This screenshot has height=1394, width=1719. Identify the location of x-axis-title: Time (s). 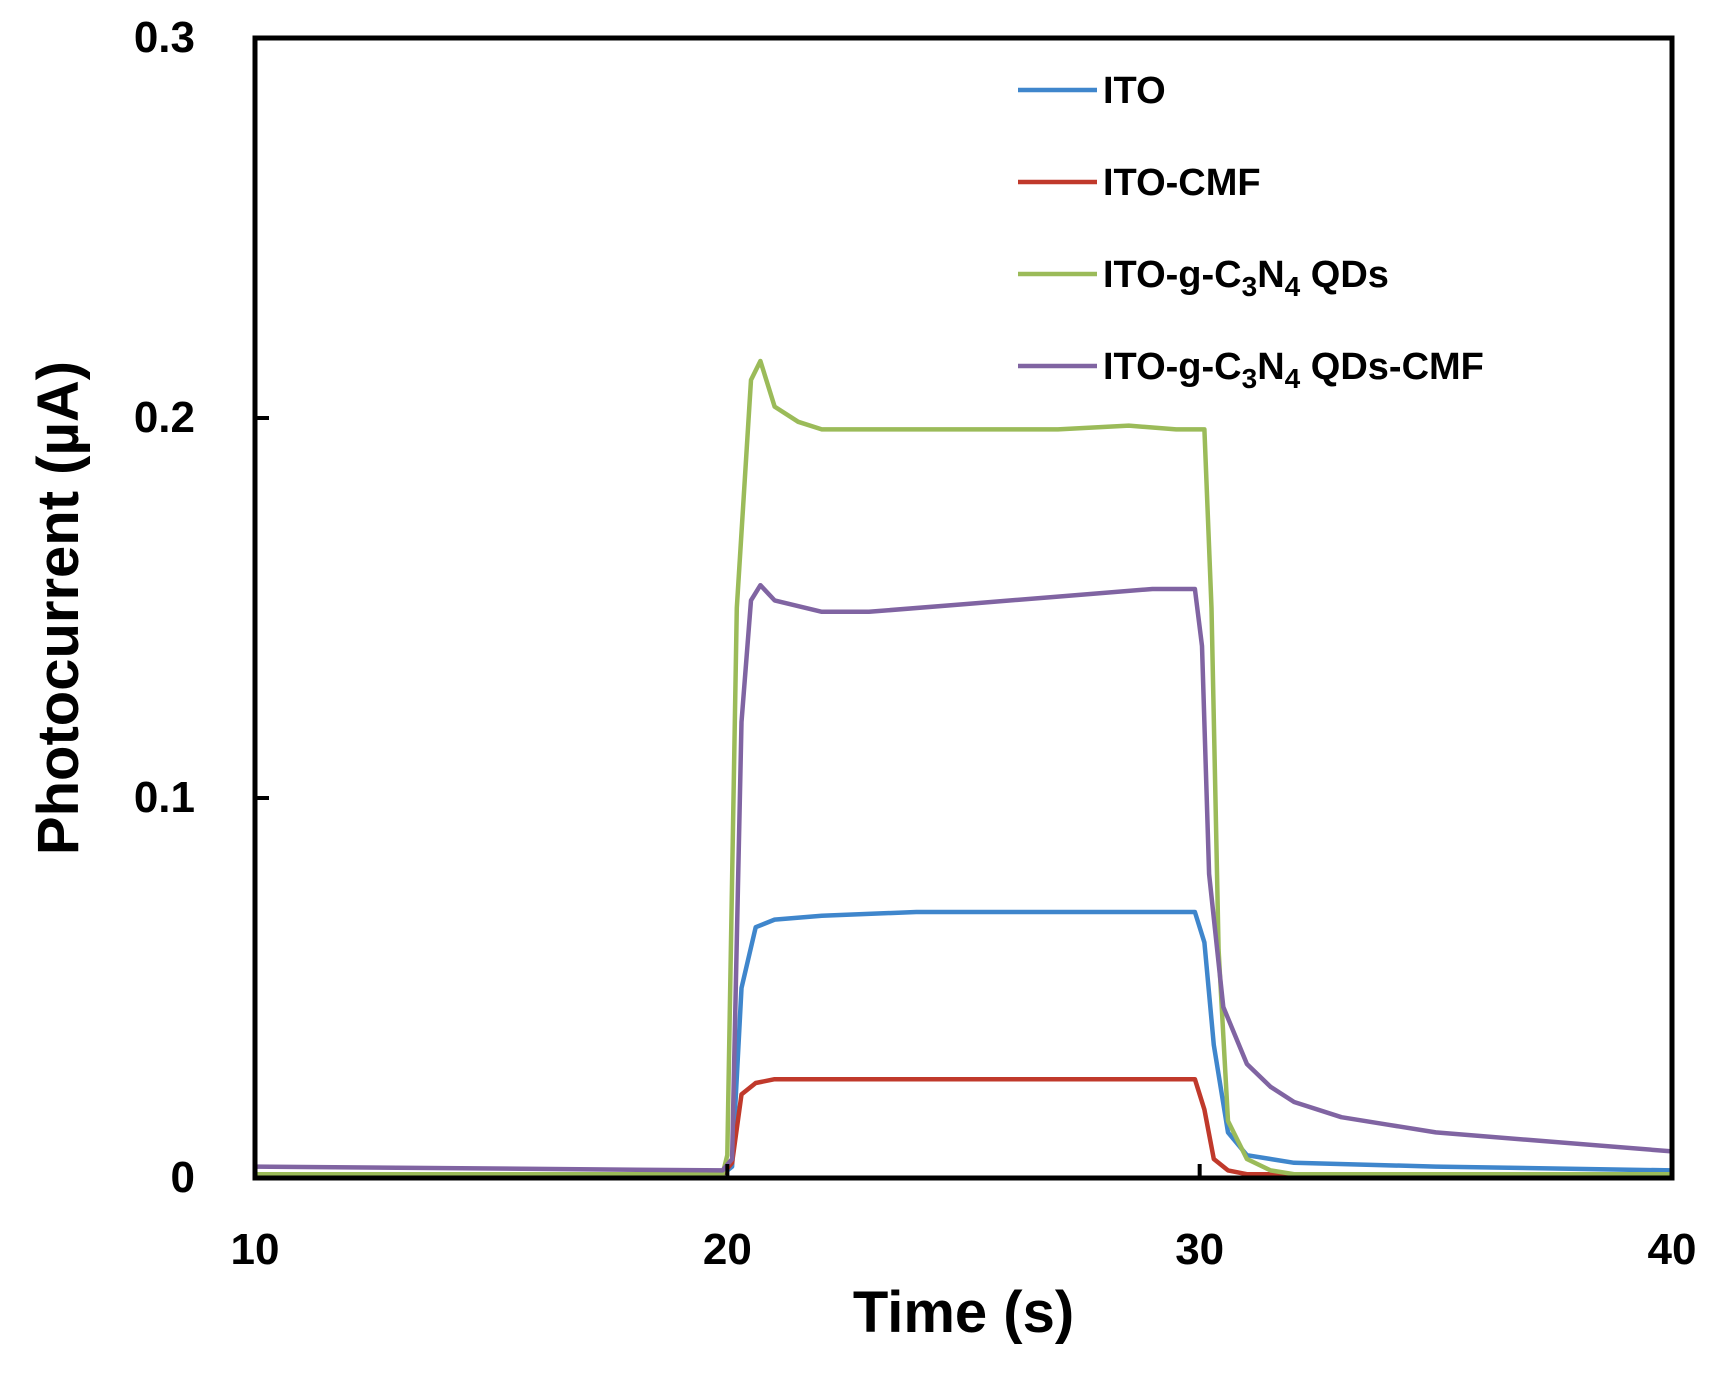
(963, 1312).